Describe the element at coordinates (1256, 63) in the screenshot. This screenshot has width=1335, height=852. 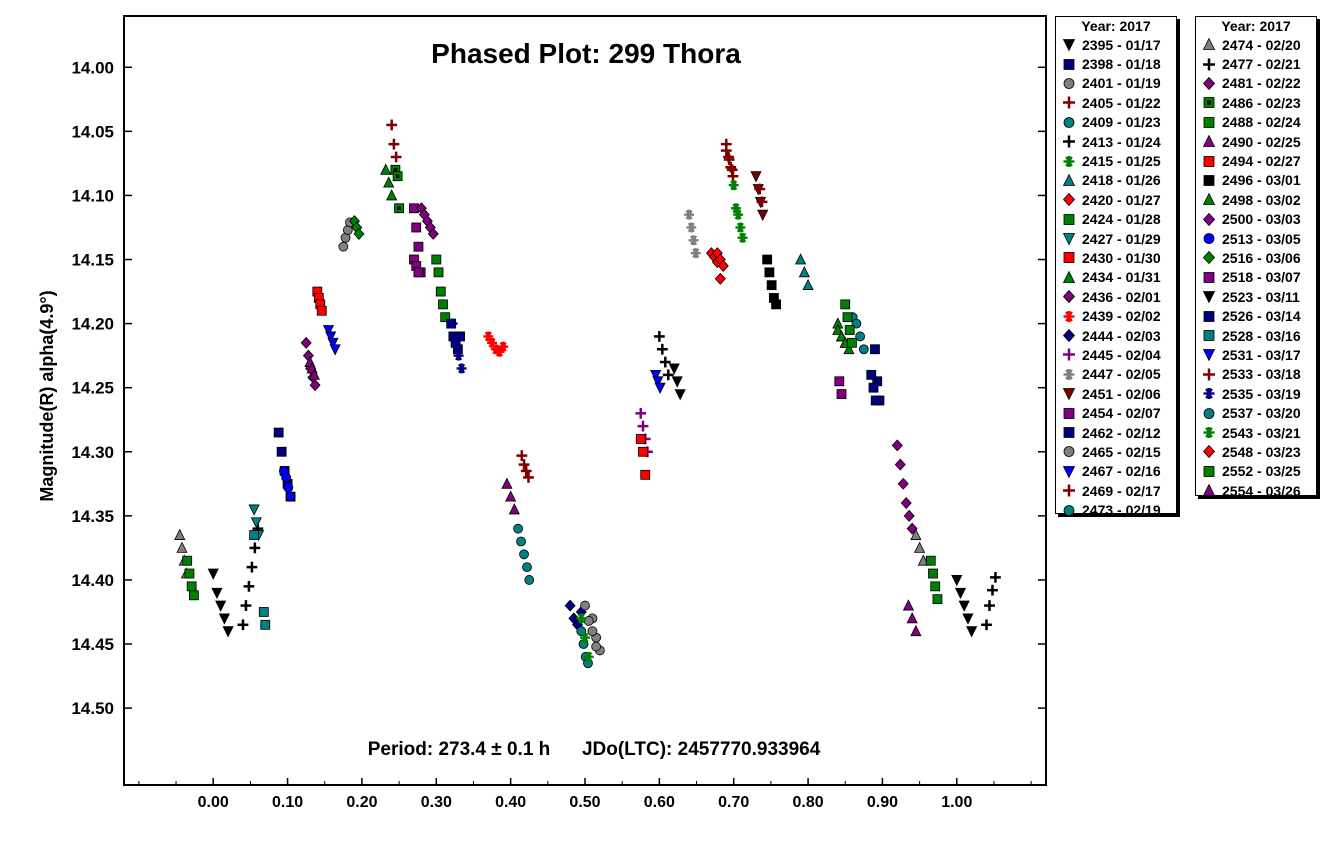
I see `legend-item: 2477 - 02/21` at that location.